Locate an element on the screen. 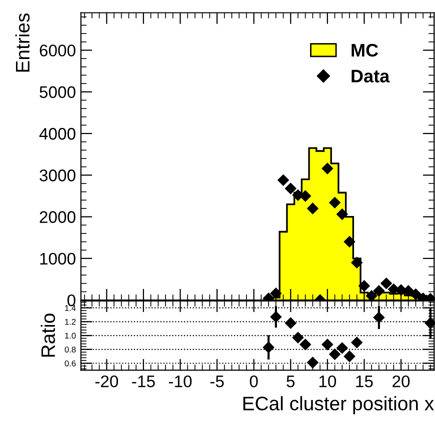 The image size is (435, 425). y-tick-label: 2000 is located at coordinates (58, 217).